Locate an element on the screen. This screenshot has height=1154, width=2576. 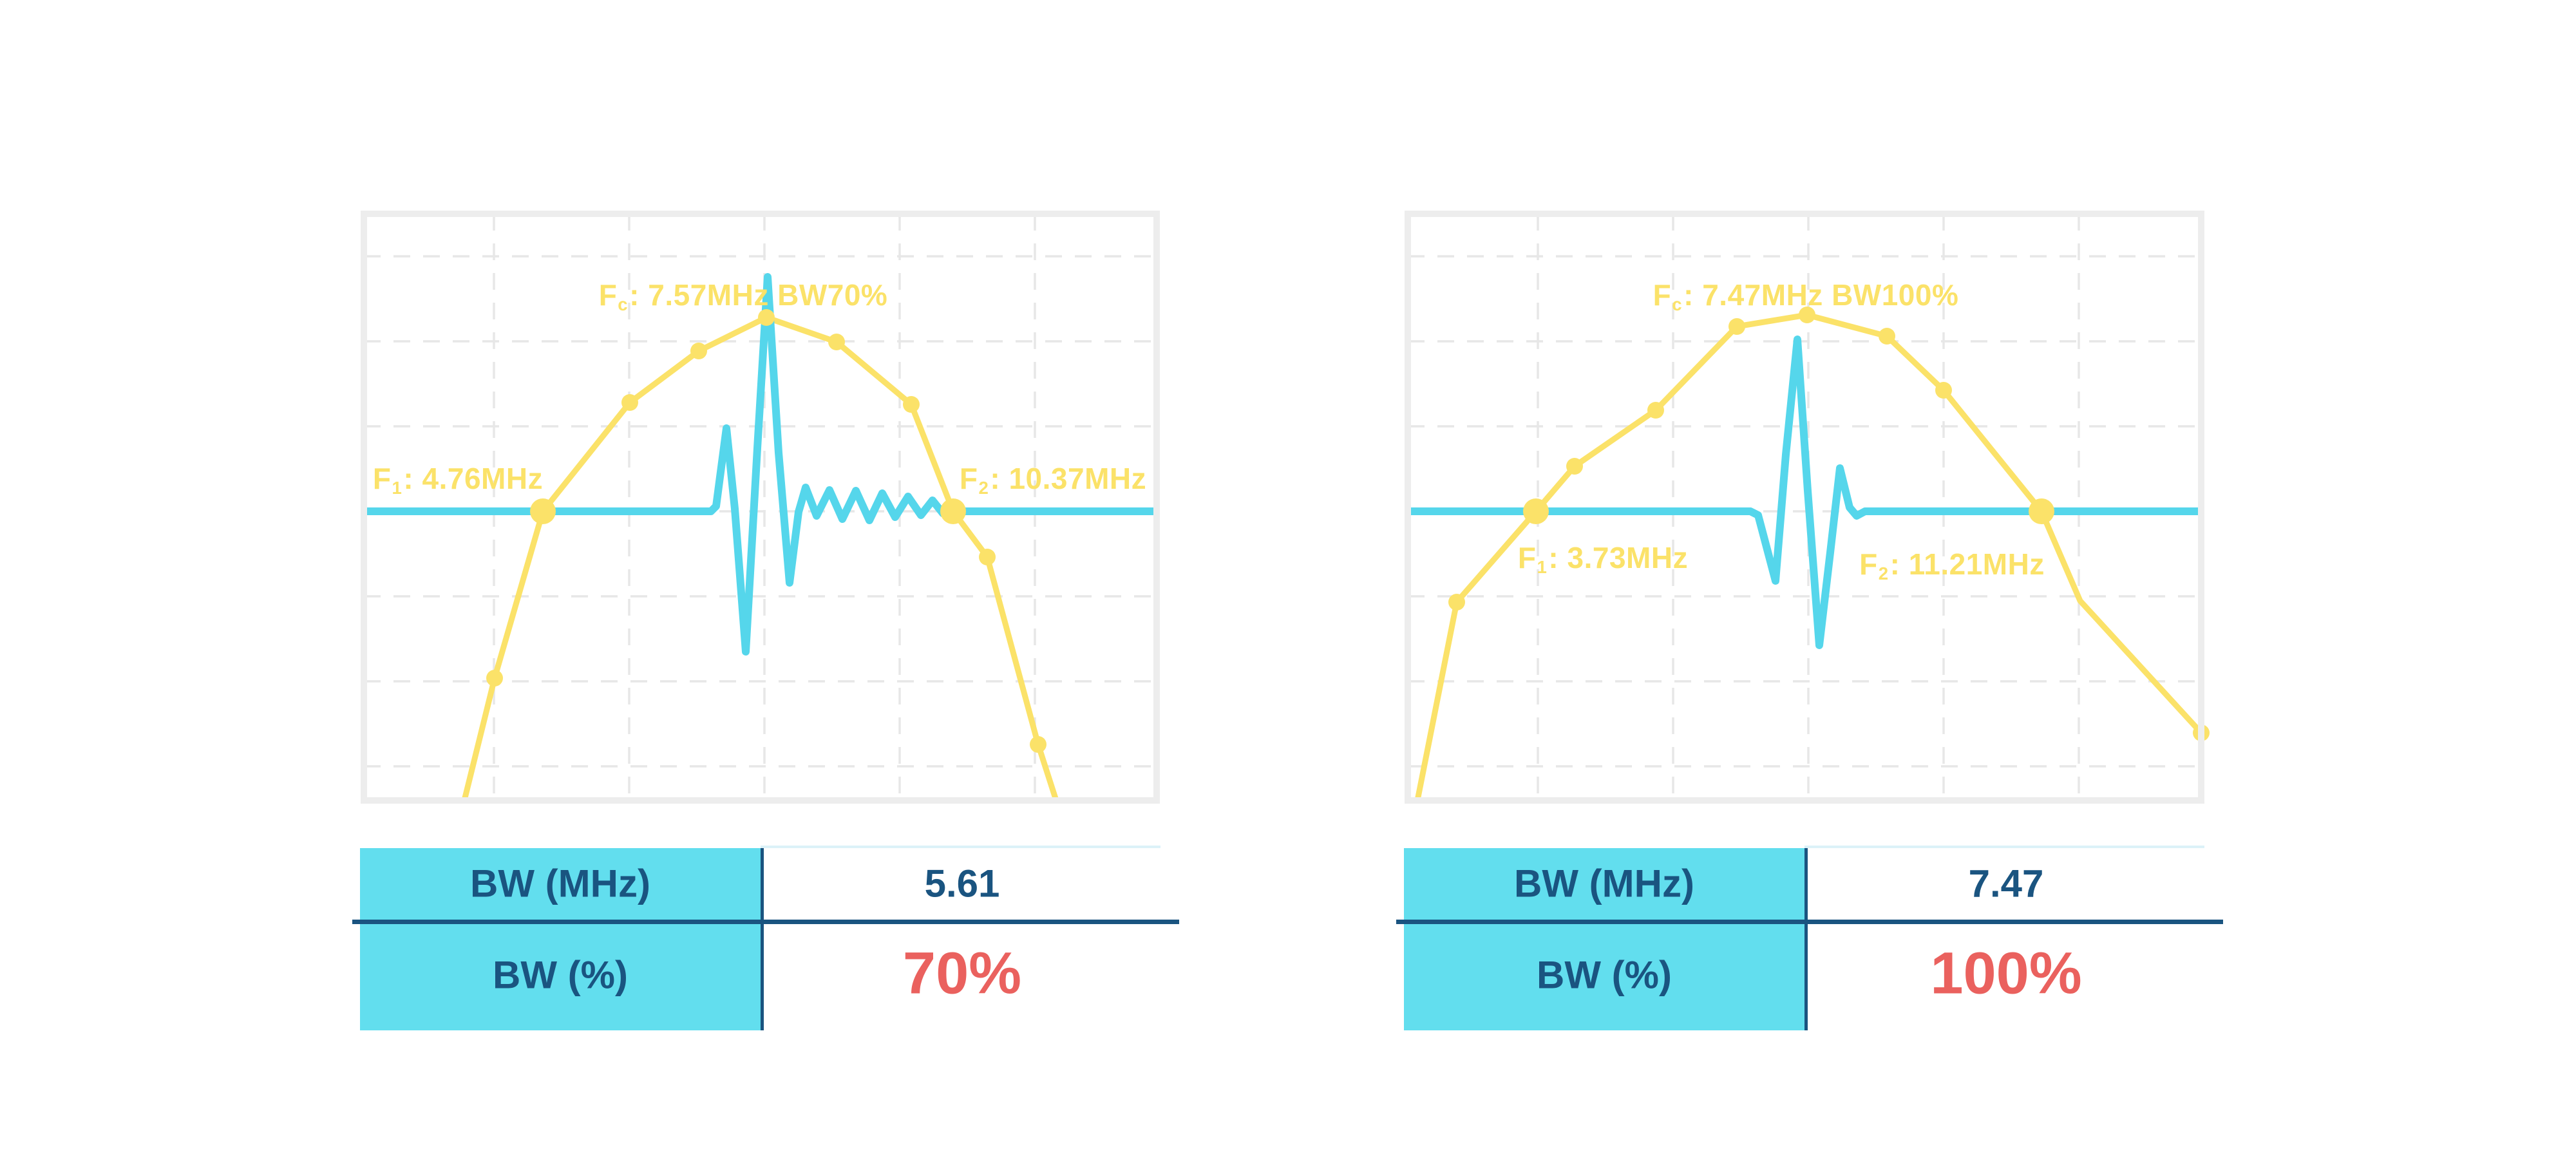
table-row-value-highlight: 100% is located at coordinates (2006, 973).